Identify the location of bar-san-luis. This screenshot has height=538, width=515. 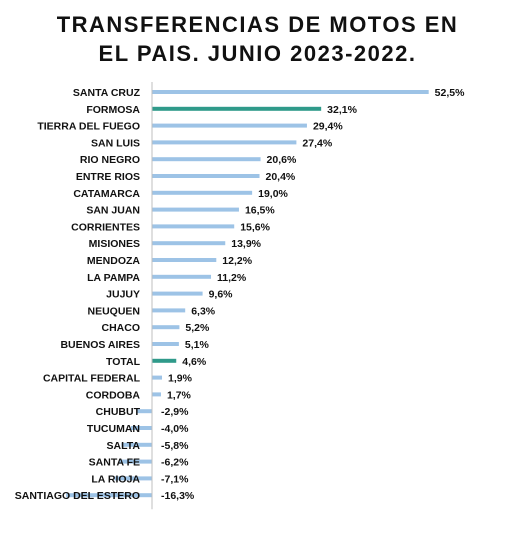
(224, 142).